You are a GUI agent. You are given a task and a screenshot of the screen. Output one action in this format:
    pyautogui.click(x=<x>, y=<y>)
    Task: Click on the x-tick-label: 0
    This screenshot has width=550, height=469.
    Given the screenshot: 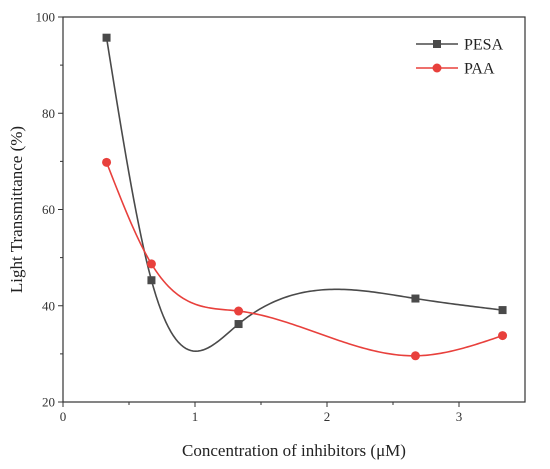 What is the action you would take?
    pyautogui.click(x=63, y=416)
    